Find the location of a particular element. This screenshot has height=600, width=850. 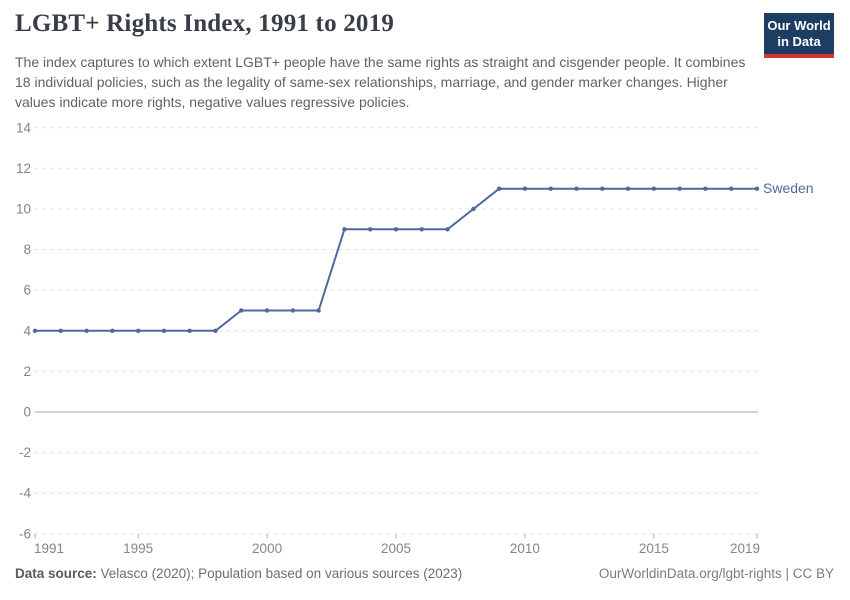

y-axis-tick-label: 12 is located at coordinates (23, 168).